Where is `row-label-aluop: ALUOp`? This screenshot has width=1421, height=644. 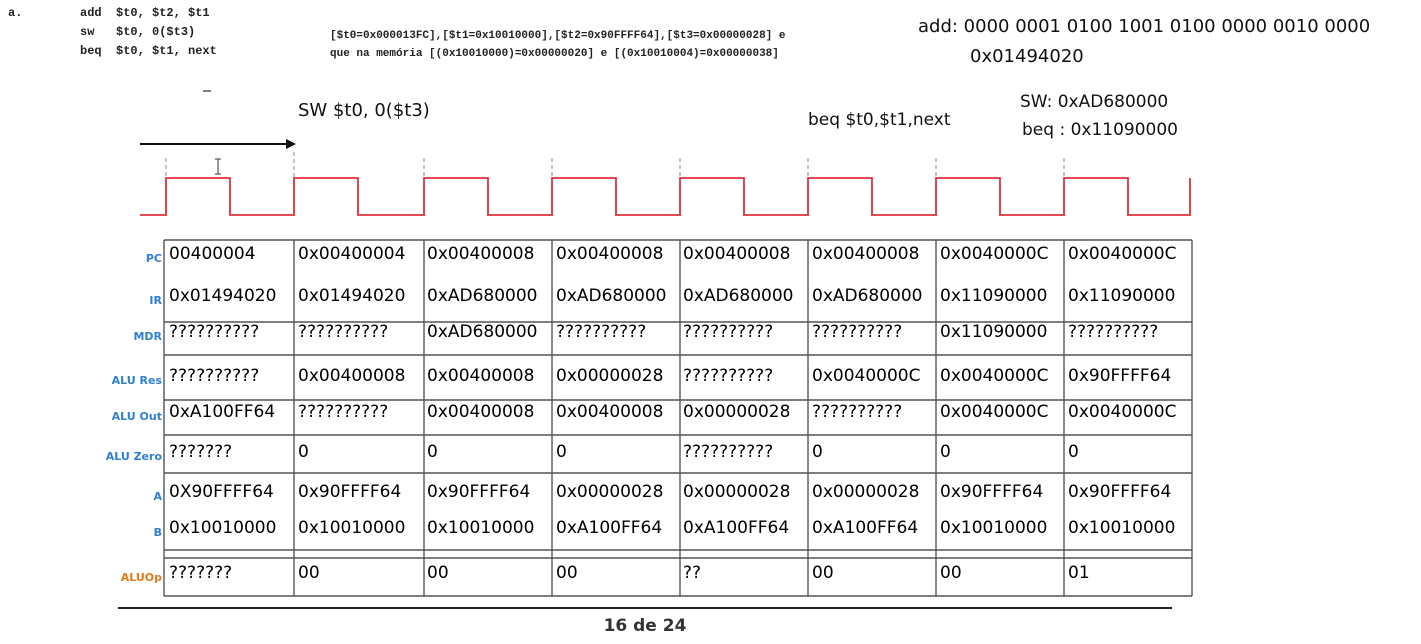
row-label-aluop: ALUOp is located at coordinates (141, 577).